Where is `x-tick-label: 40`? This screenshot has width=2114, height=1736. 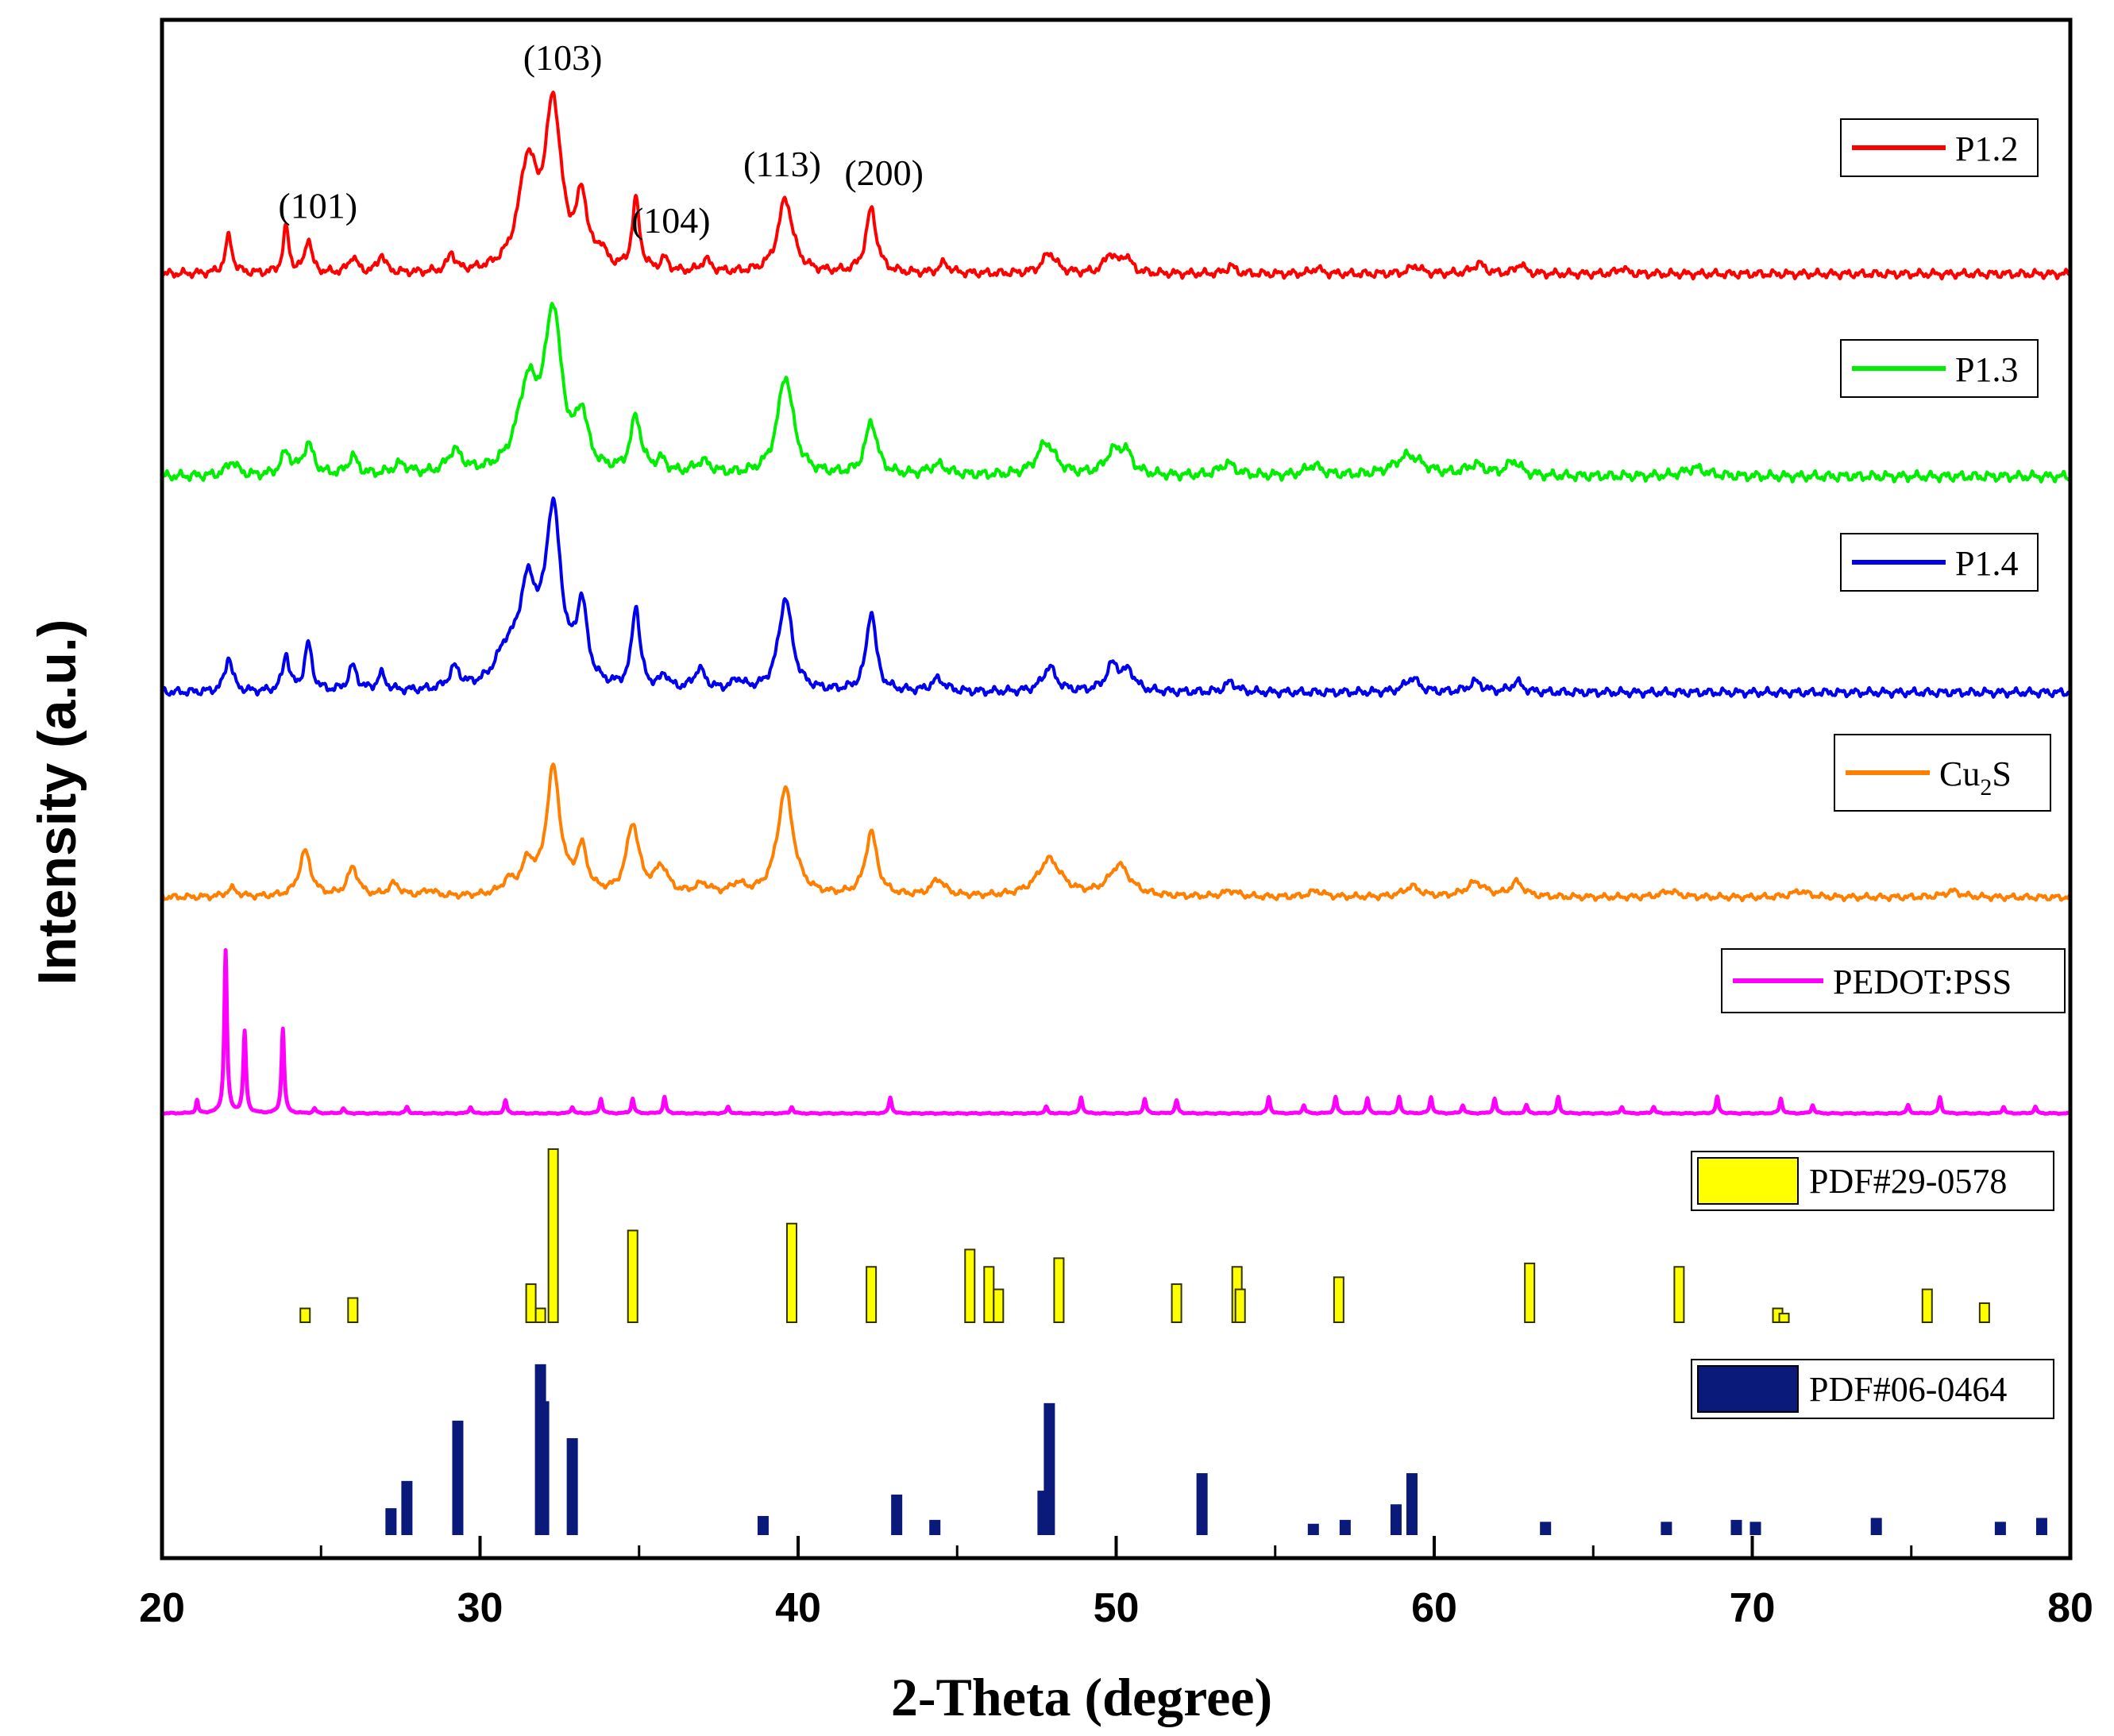
x-tick-label: 40 is located at coordinates (798, 1608).